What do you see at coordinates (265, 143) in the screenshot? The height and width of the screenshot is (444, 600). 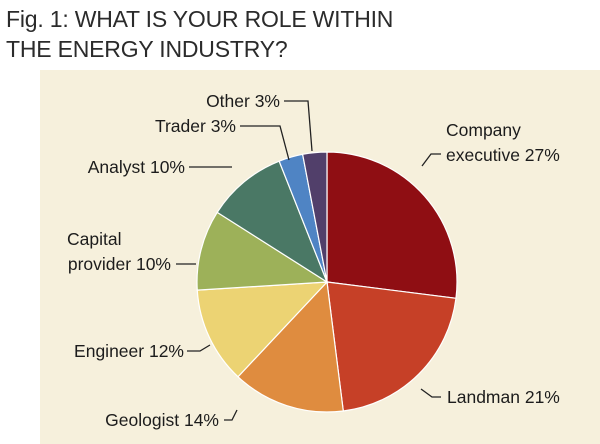 I see `leader-line-trader` at bounding box center [265, 143].